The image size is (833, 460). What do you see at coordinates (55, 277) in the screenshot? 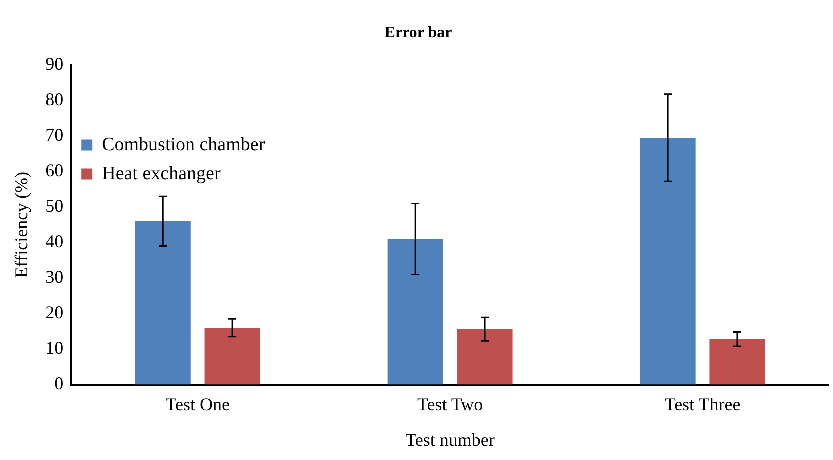
I see `y-tick-label: 30` at bounding box center [55, 277].